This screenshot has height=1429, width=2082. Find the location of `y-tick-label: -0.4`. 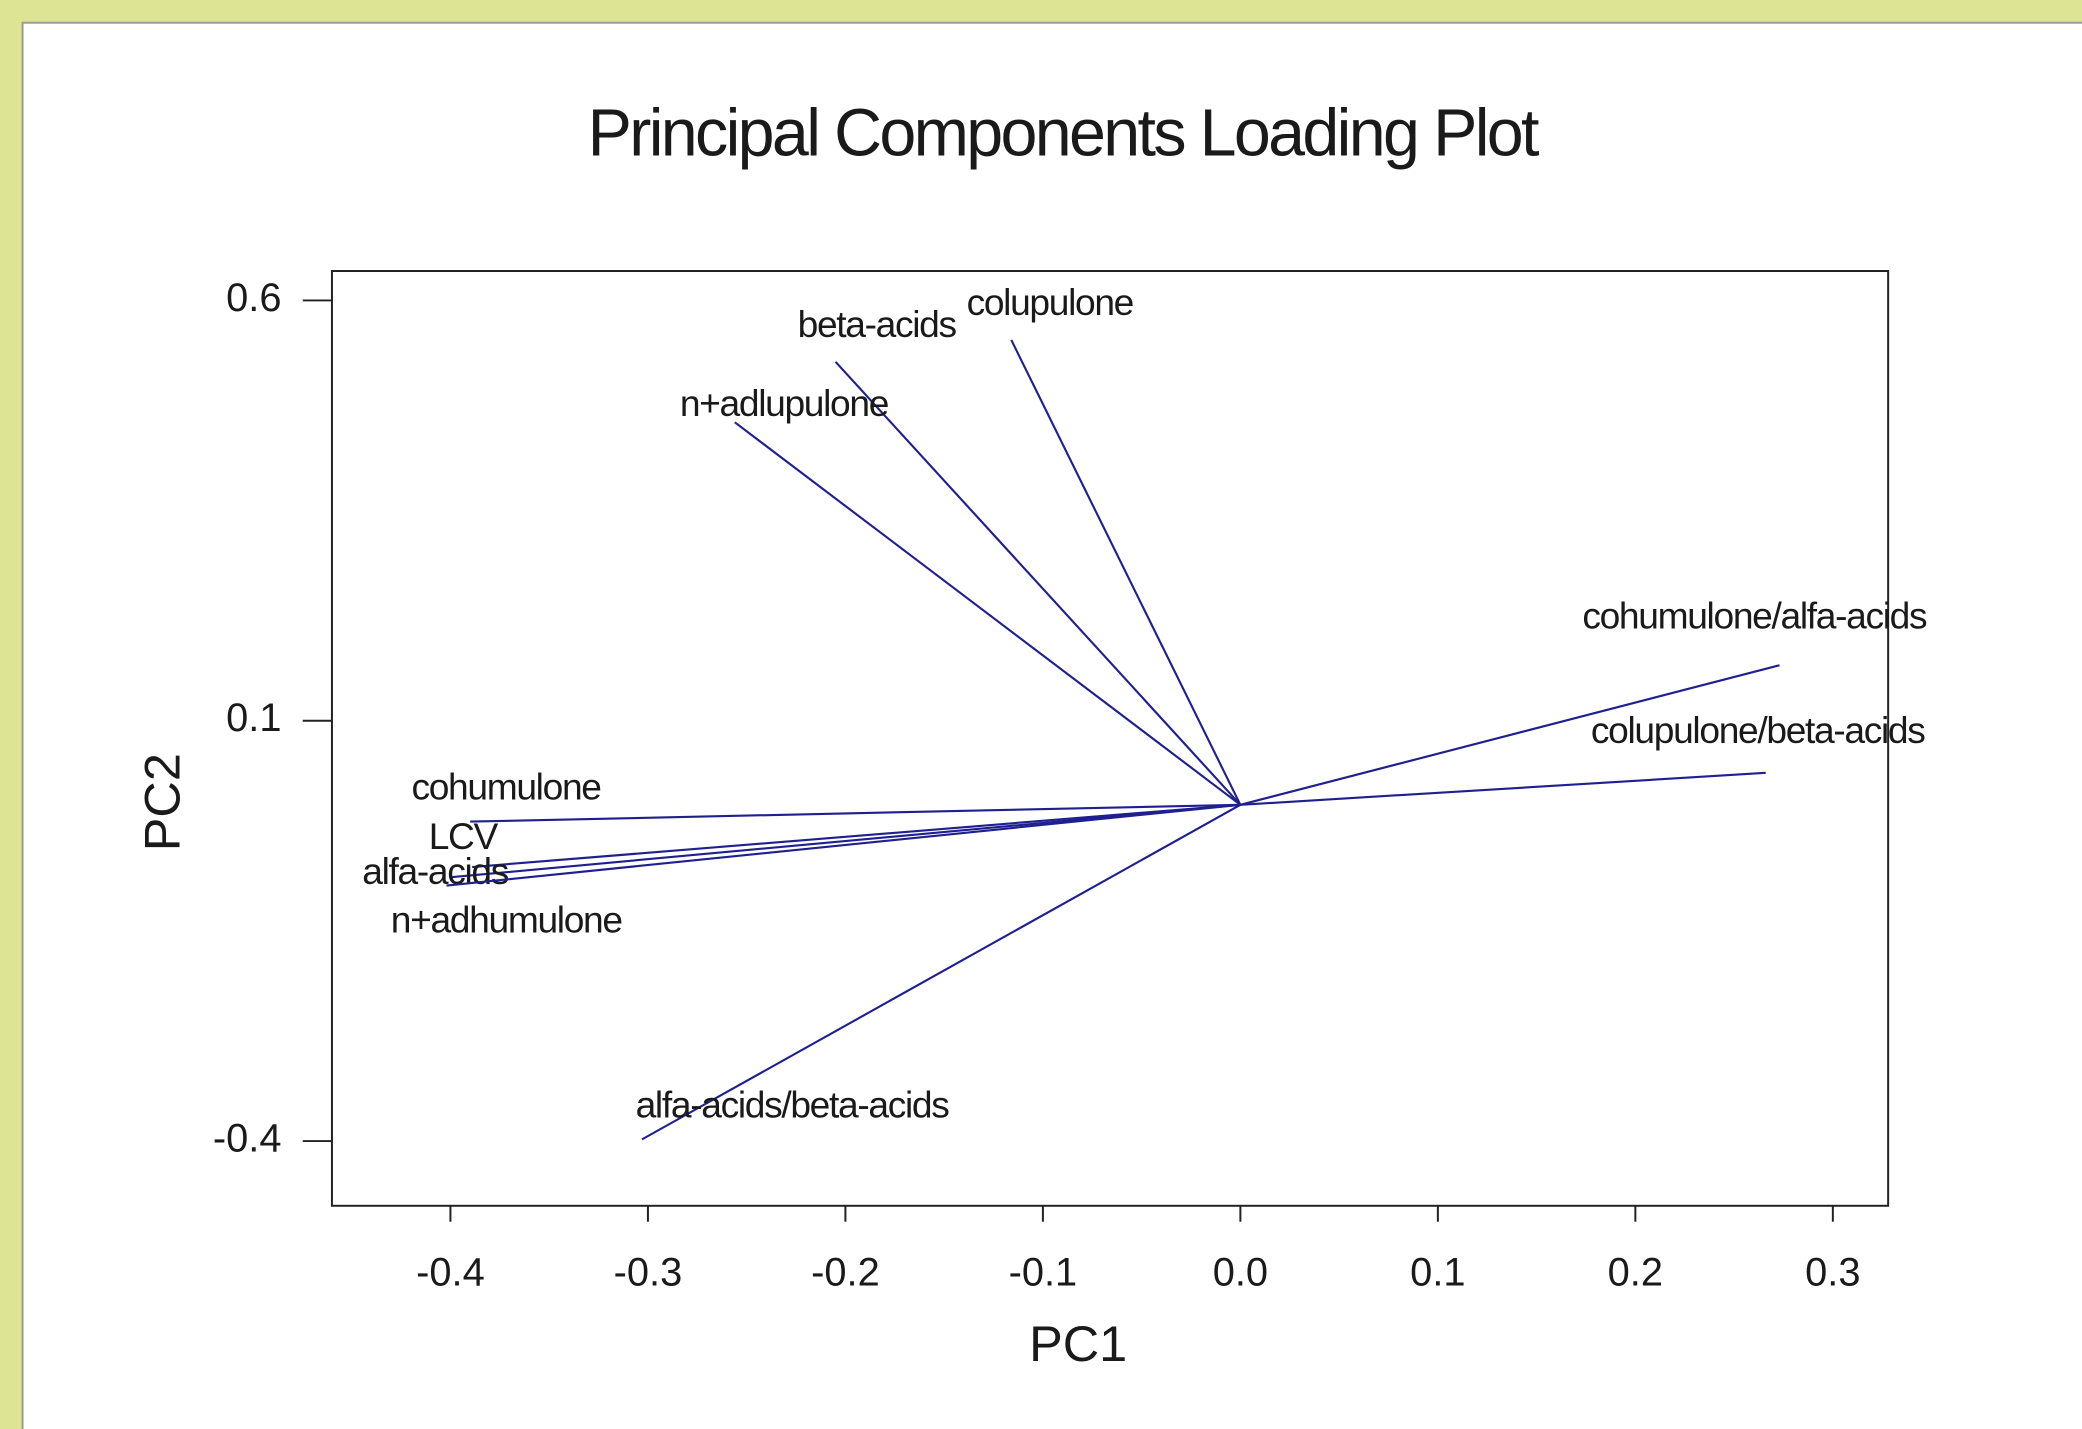

y-tick-label: -0.4 is located at coordinates (247, 1139).